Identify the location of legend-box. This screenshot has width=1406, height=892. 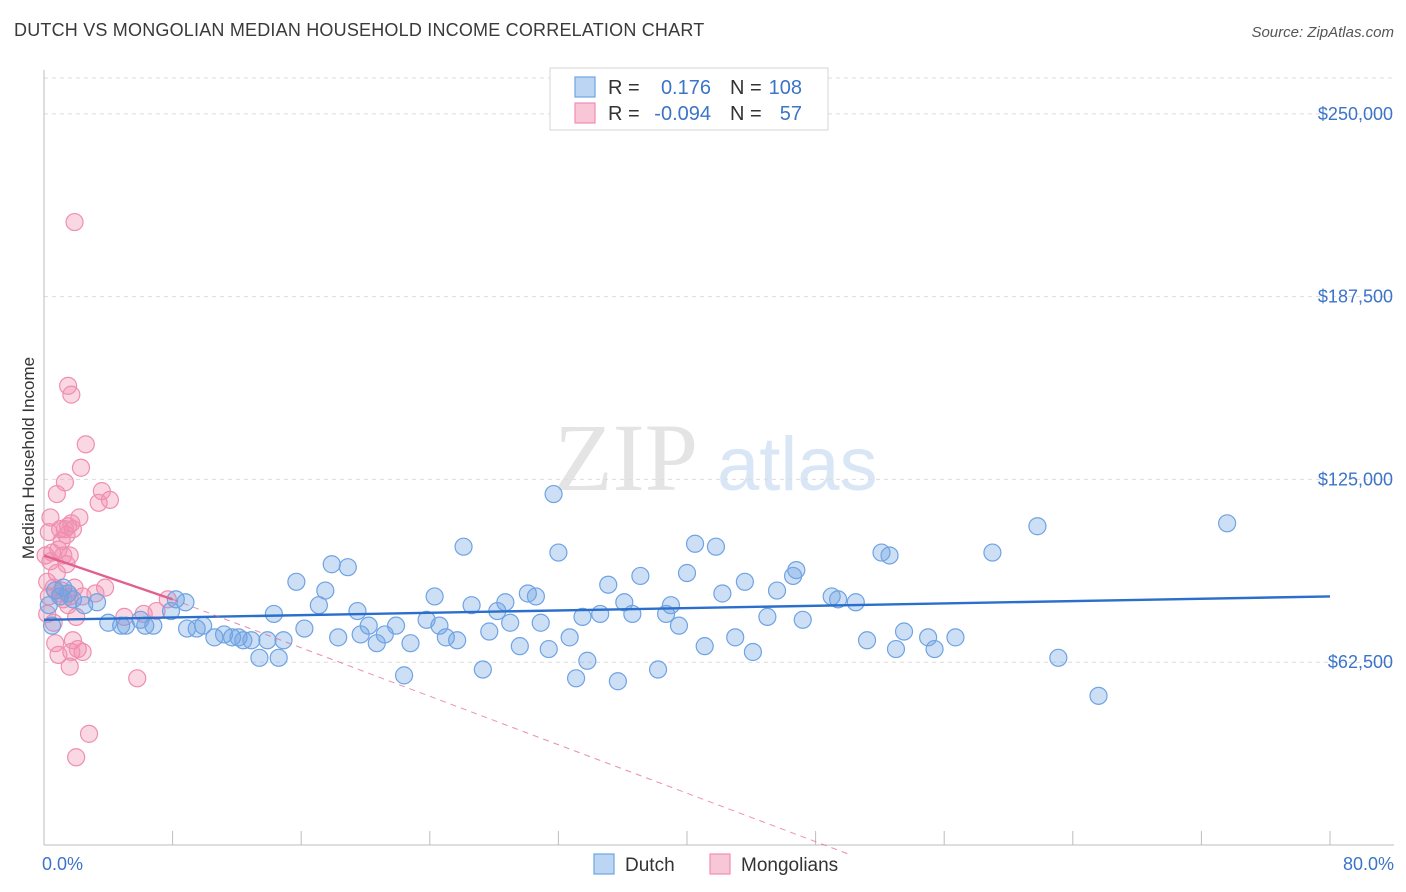
(689, 99).